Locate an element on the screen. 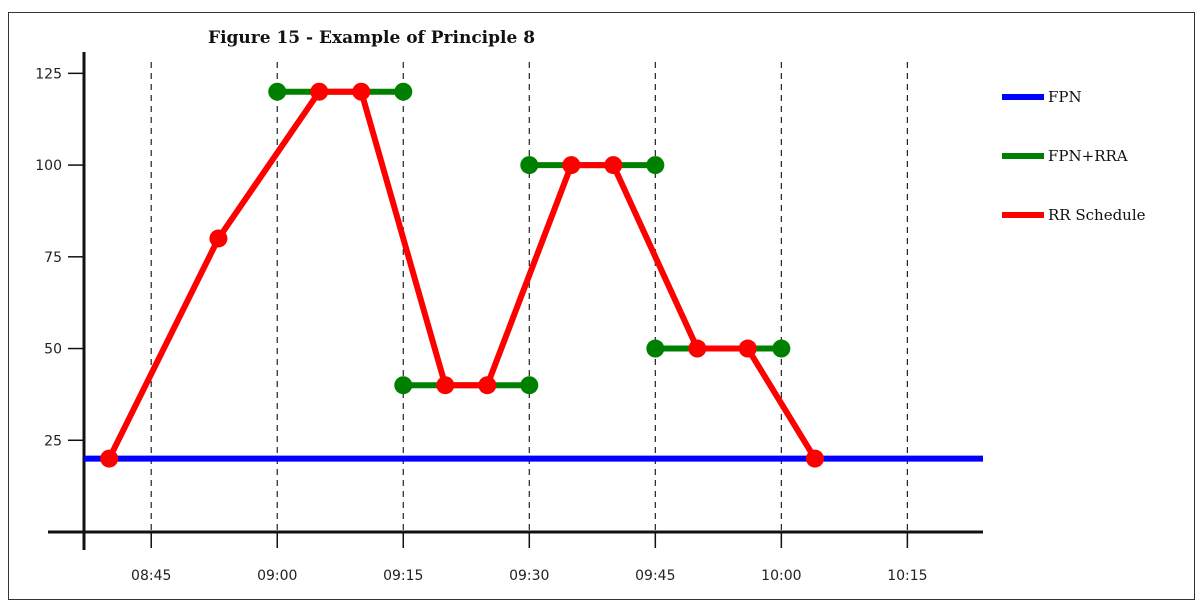  x-tick-label: 08:45 is located at coordinates (151, 576).